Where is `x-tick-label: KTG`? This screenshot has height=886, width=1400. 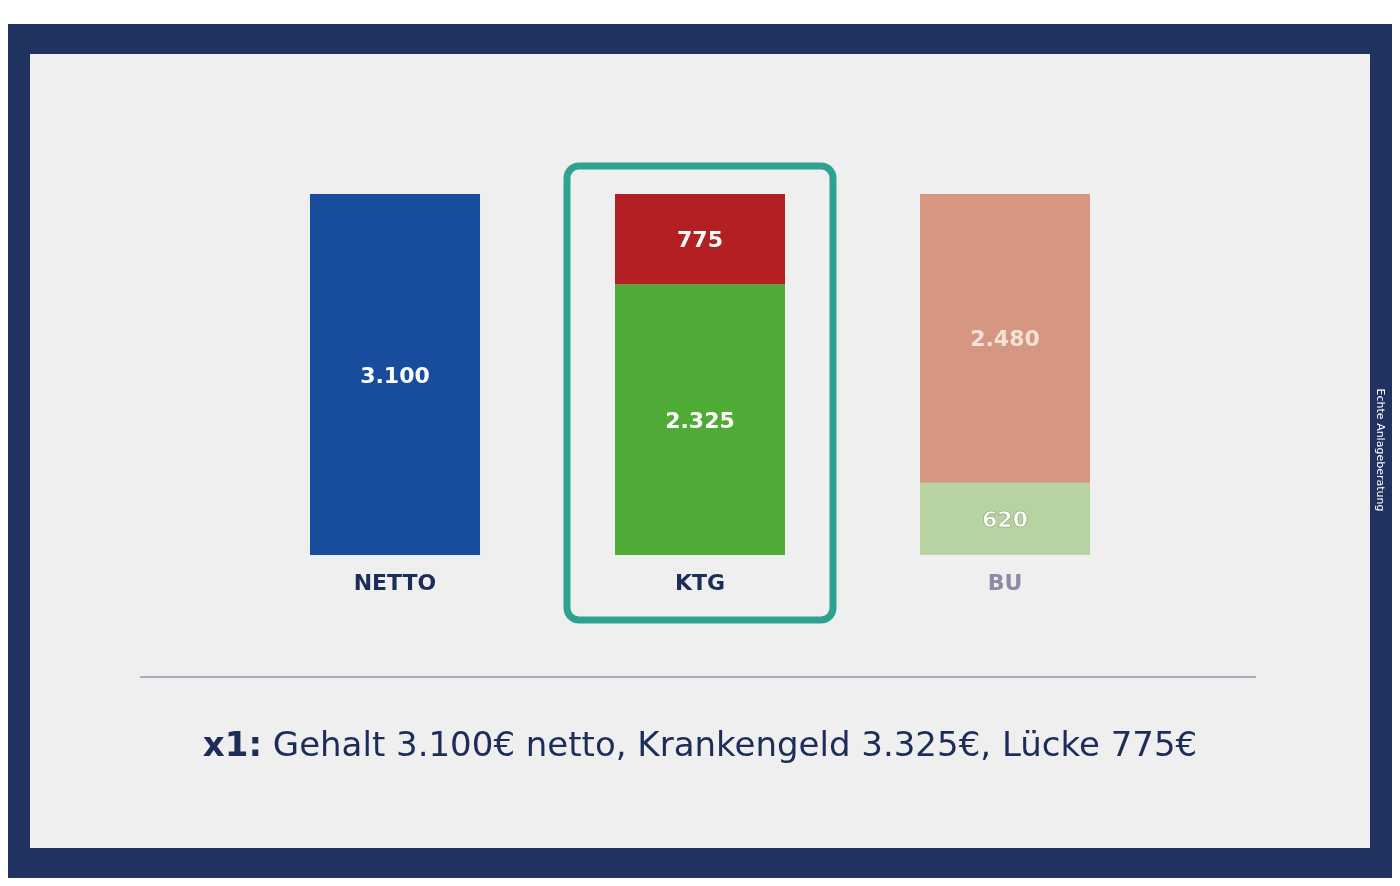 x-tick-label: KTG is located at coordinates (700, 582).